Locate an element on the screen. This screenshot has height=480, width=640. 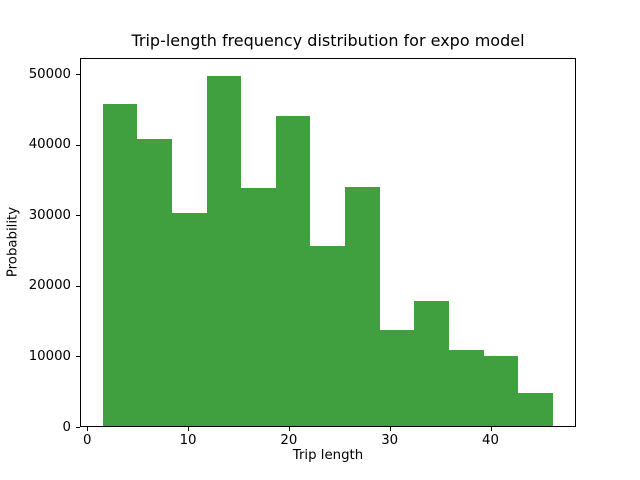
y-tick-label: 20000 is located at coordinates (49, 286).